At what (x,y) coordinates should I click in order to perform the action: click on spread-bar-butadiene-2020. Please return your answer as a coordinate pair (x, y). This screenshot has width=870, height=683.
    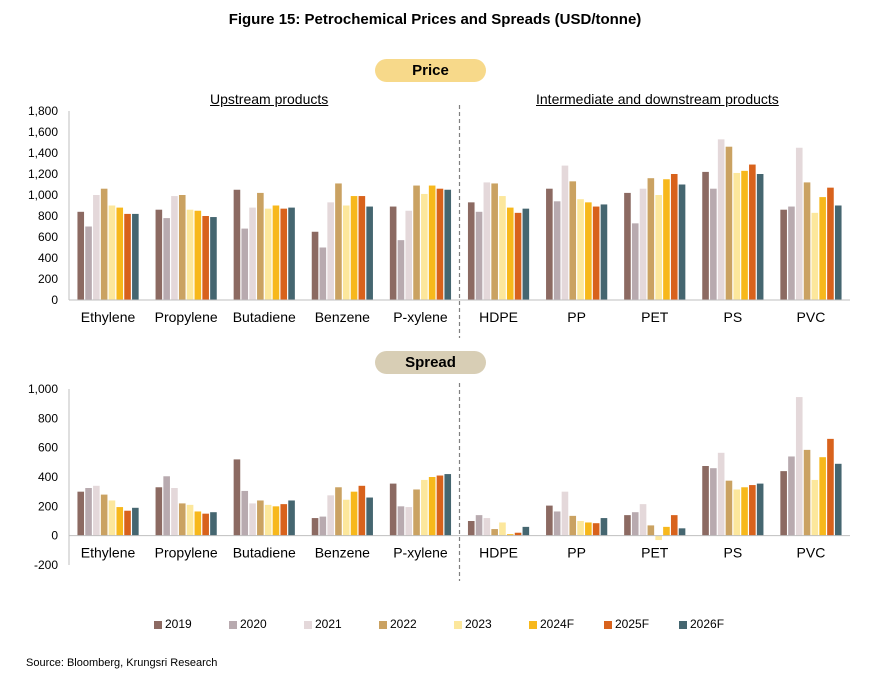
    Looking at the image, I should click on (245, 513).